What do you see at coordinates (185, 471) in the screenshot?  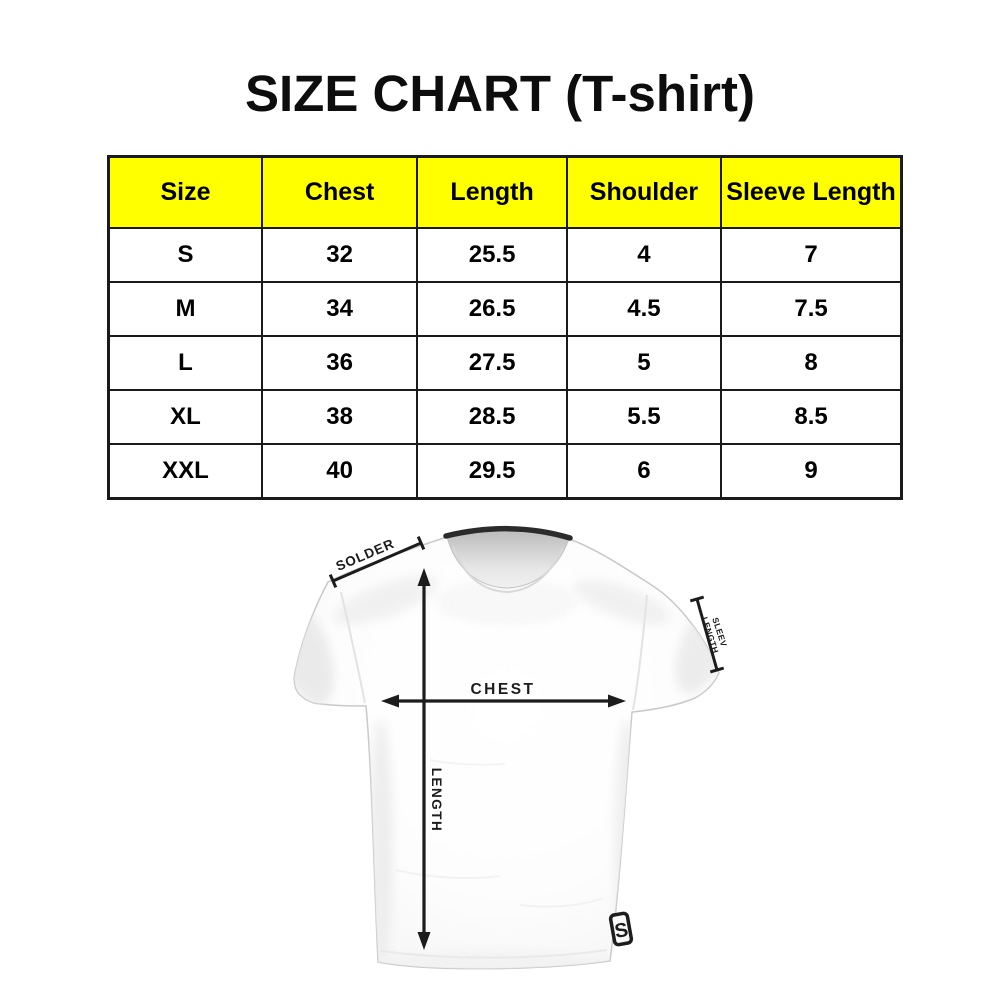 I see `table-cell: XXL` at bounding box center [185, 471].